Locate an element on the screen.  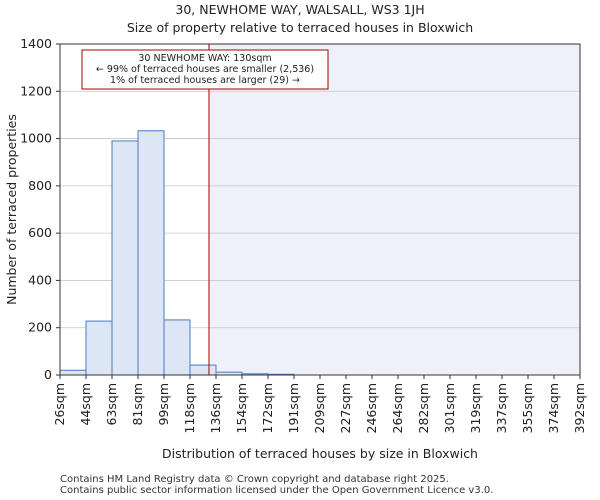
x-tick-label: 63sqm is located at coordinates (111, 404).